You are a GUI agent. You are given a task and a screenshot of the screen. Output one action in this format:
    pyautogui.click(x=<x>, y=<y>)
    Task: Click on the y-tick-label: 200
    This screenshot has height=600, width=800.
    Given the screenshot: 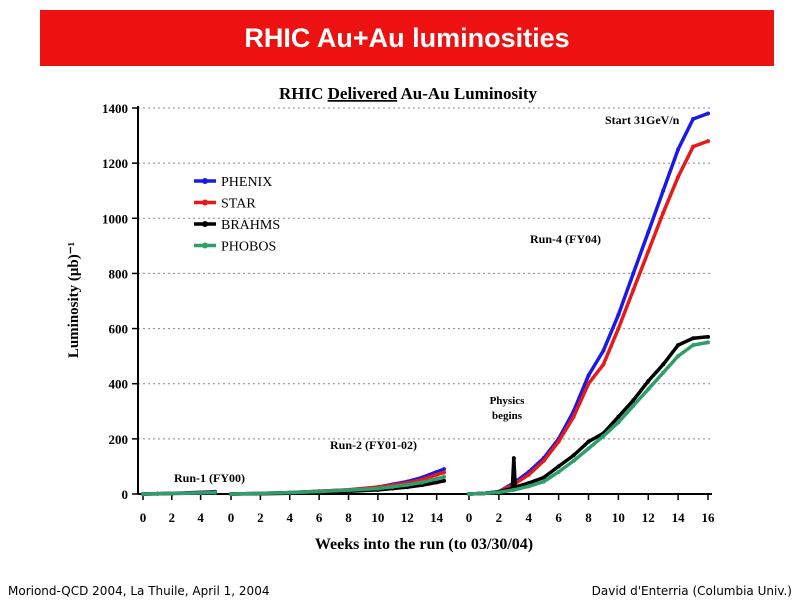 What is the action you would take?
    pyautogui.click(x=119, y=439)
    